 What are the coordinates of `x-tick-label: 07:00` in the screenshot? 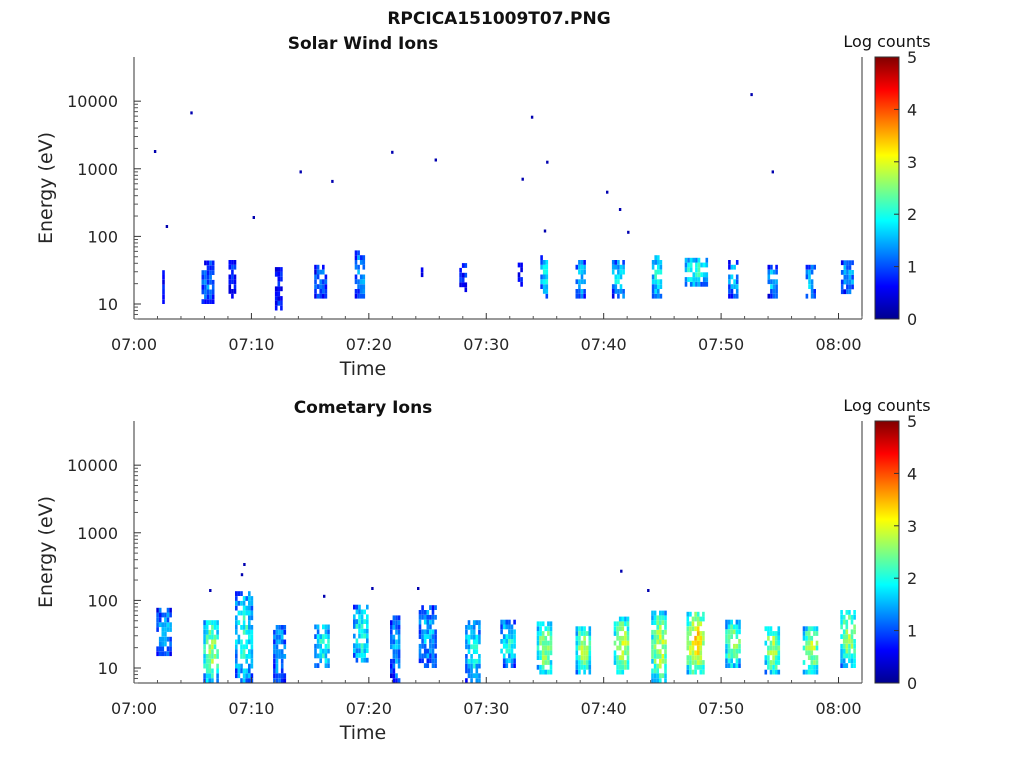 It's located at (134, 344).